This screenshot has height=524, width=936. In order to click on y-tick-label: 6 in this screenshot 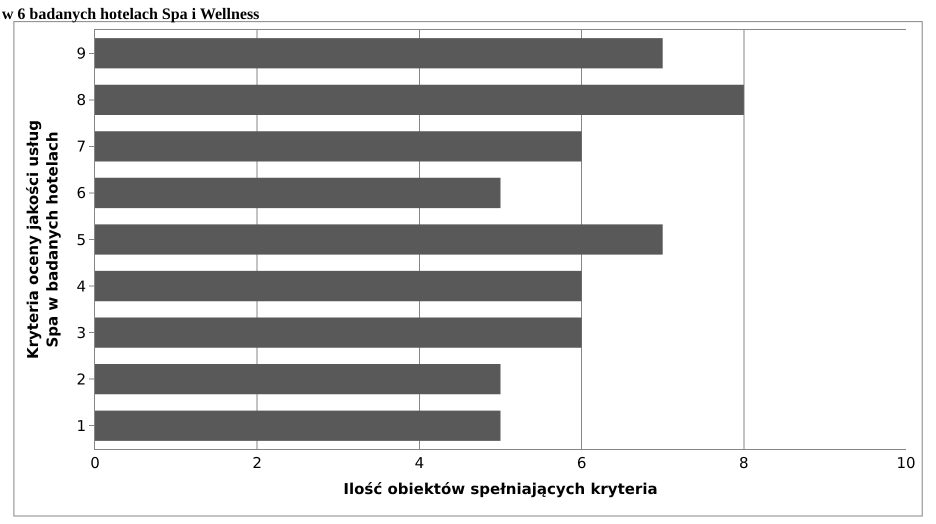, I will do `click(81, 193)`.